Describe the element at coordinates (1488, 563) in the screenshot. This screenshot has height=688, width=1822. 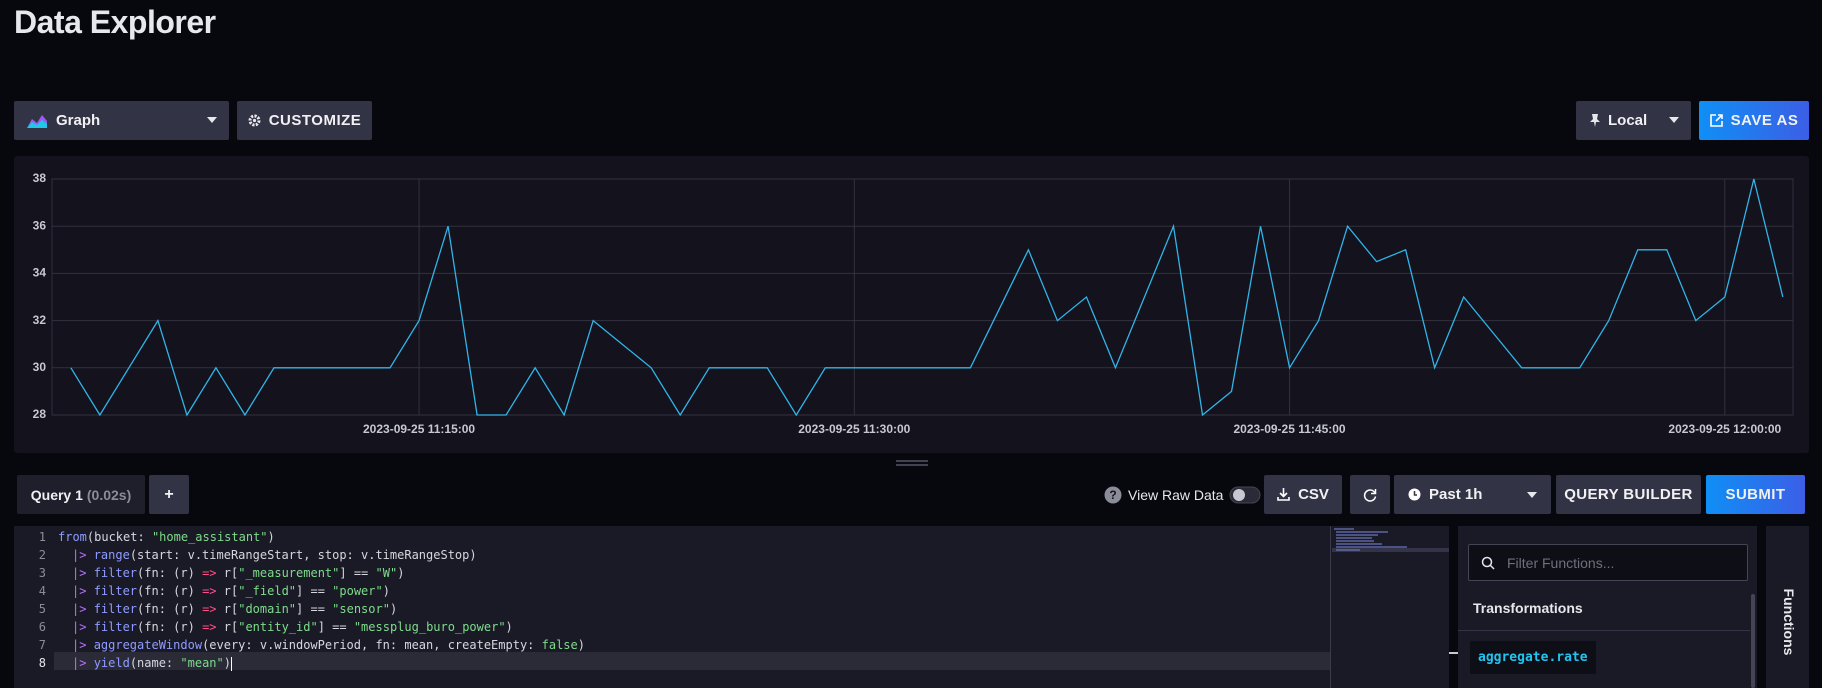
I see `search-icon` at that location.